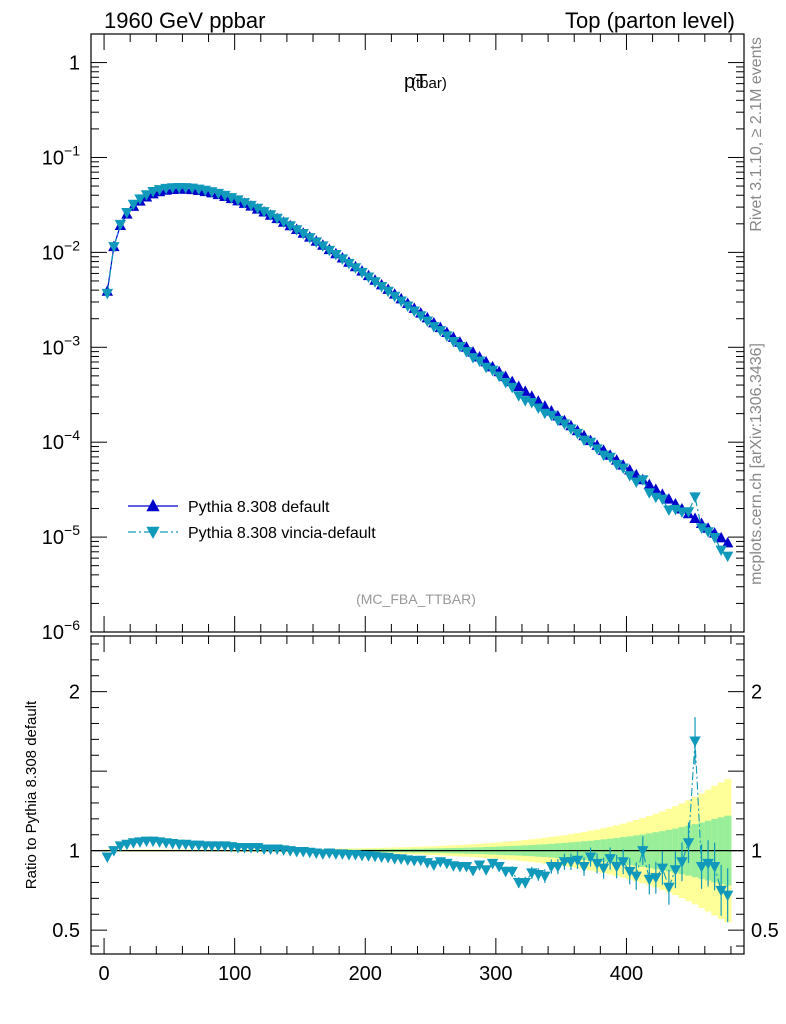 The image size is (786, 1024). I want to click on ratio-y-tick-label-left: 0.5, so click(66, 931).